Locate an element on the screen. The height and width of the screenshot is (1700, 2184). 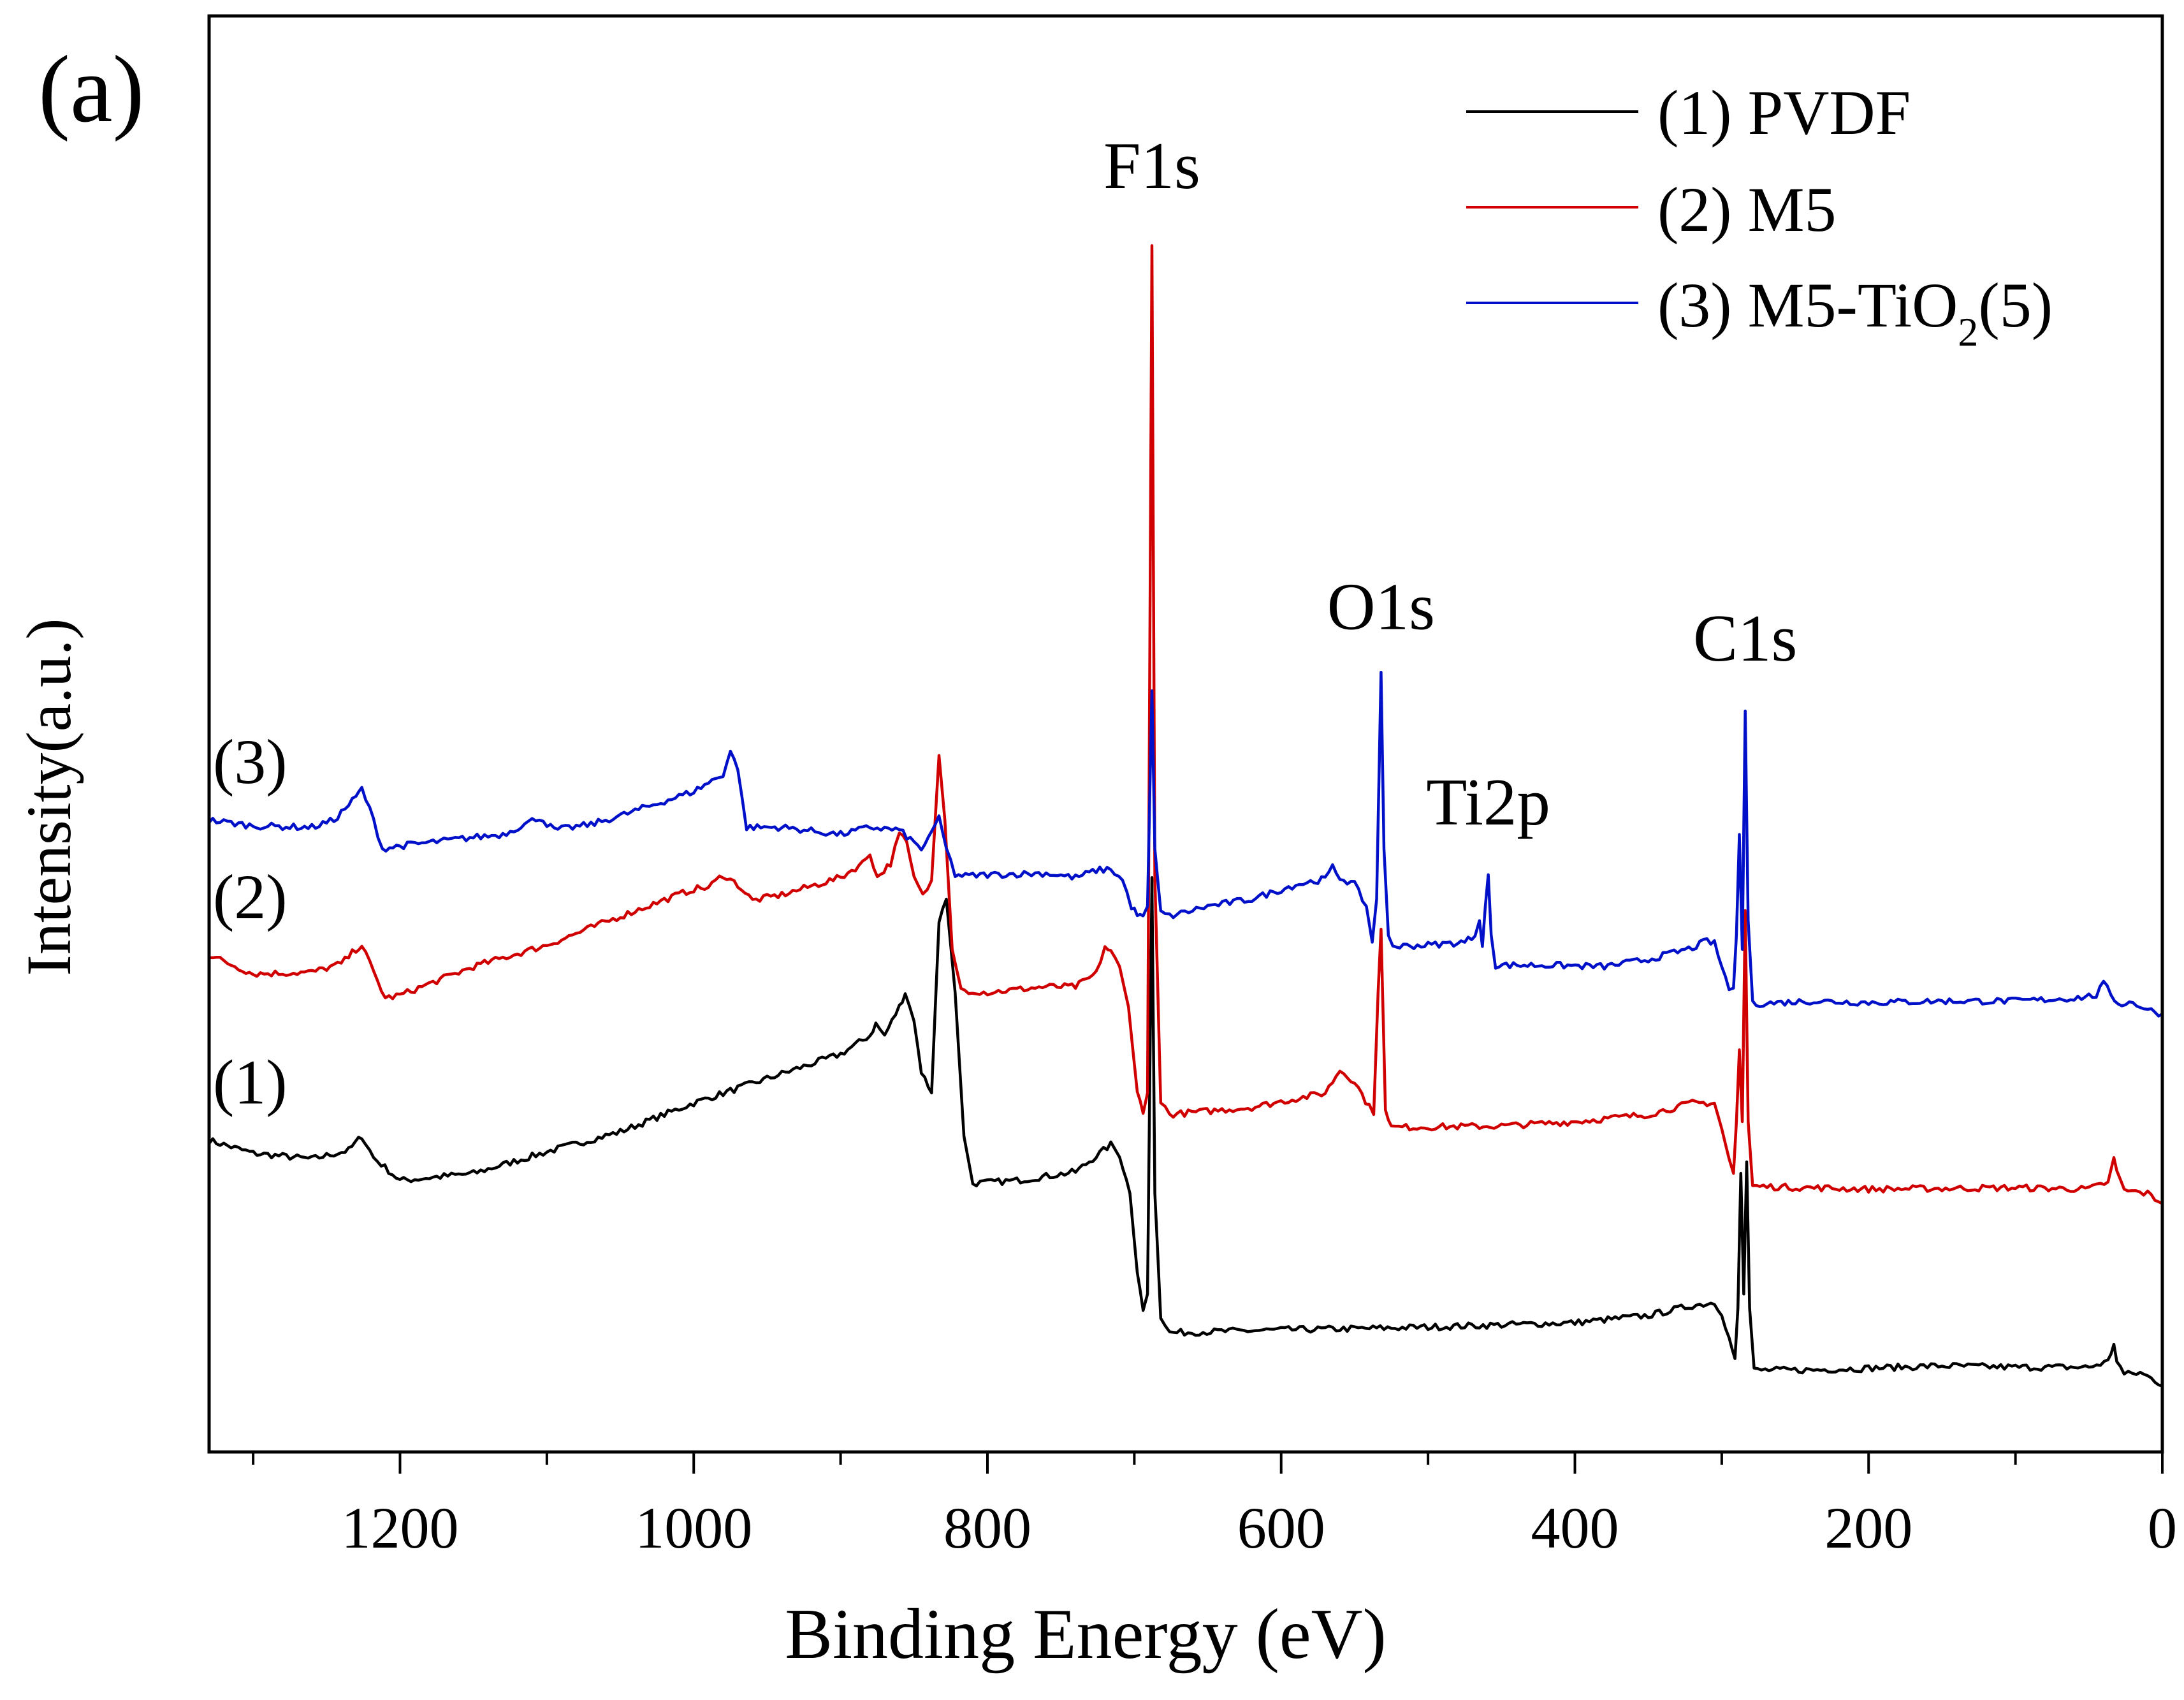
x-tick-label: 1200 is located at coordinates (399, 1527).